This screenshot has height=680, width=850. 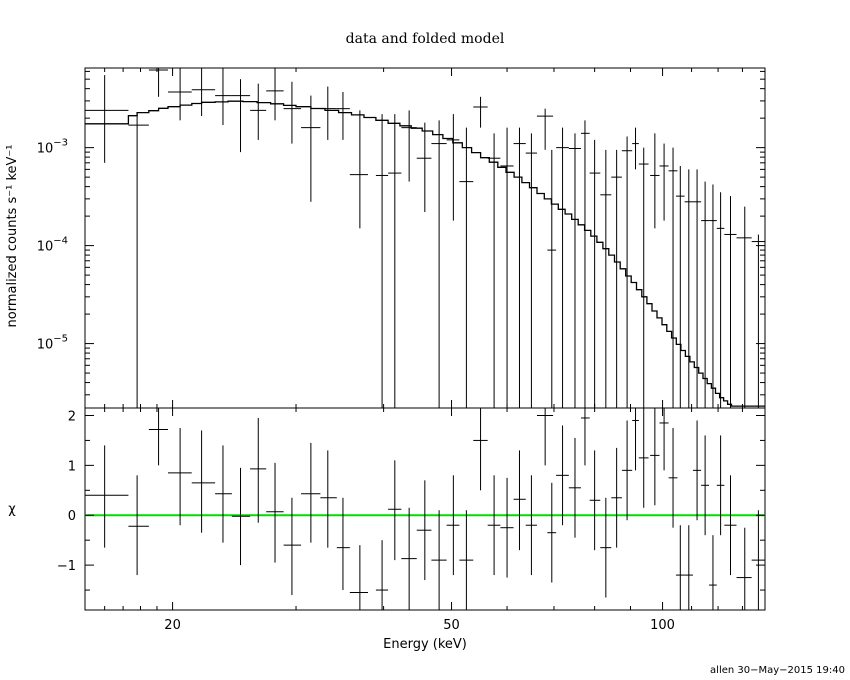 What do you see at coordinates (419, 625) in the screenshot?
I see `x-tick-labels: 20 50 100` at bounding box center [419, 625].